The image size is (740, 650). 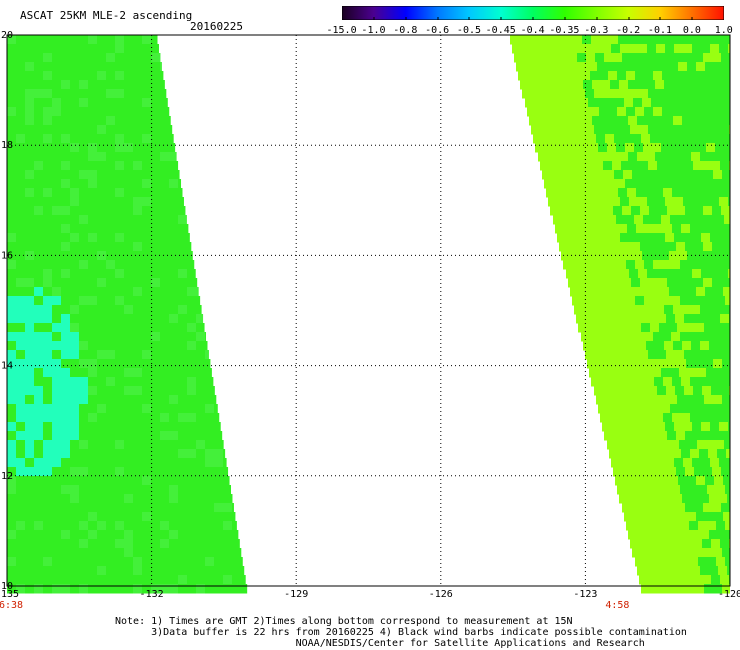 I want to click on longitude-label: -129, so click(x=296, y=594).